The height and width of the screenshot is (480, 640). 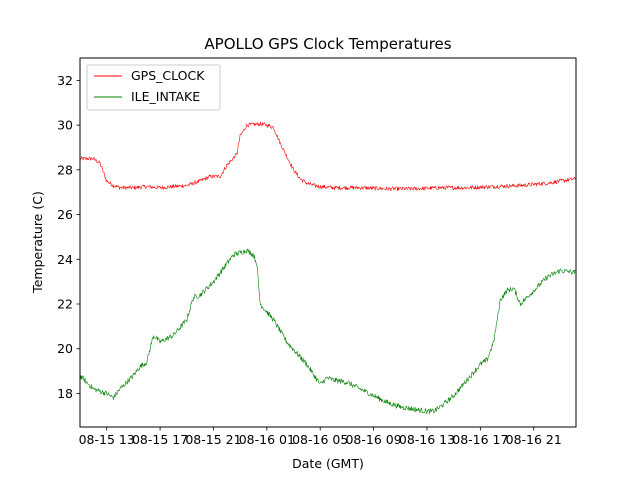 What do you see at coordinates (65, 125) in the screenshot?
I see `y-tick-label: 30` at bounding box center [65, 125].